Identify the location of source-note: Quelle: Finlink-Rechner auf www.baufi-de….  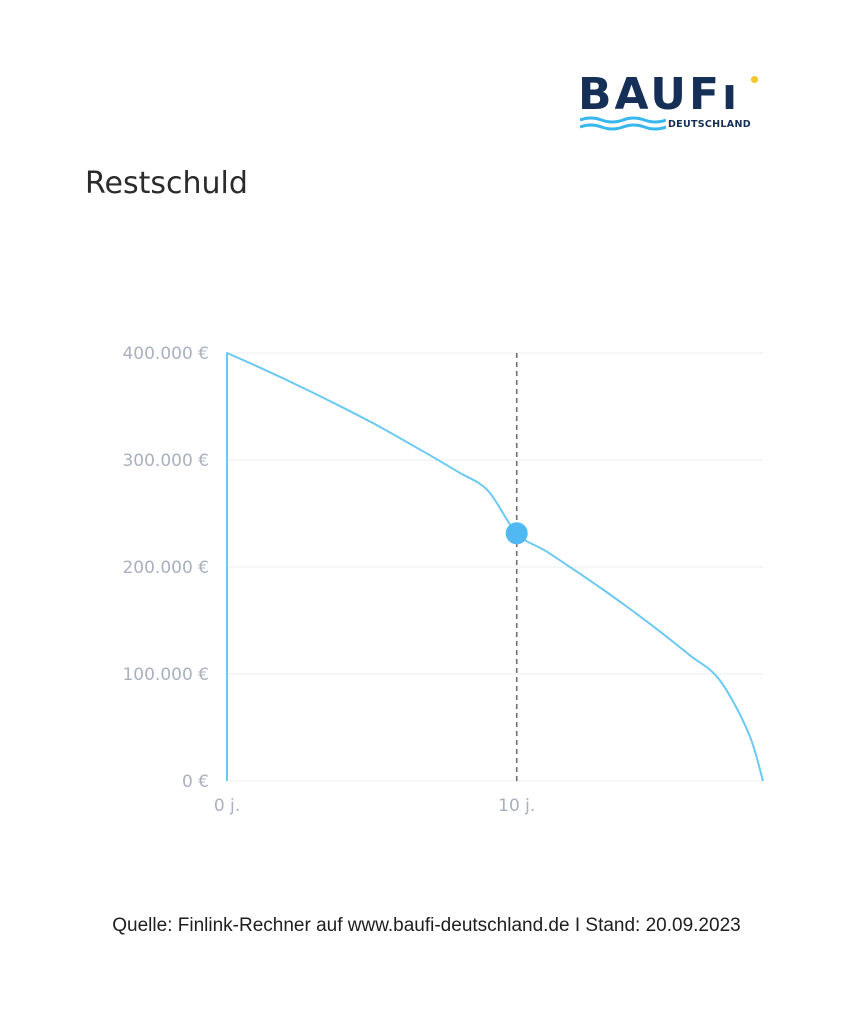
(426, 925).